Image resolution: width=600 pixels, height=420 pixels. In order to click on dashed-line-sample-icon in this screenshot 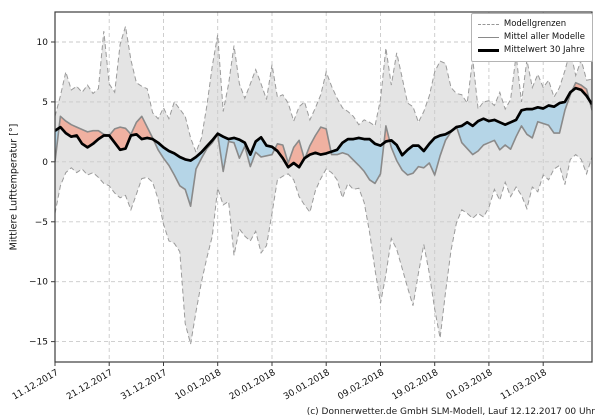, I will do `click(488, 24)`.